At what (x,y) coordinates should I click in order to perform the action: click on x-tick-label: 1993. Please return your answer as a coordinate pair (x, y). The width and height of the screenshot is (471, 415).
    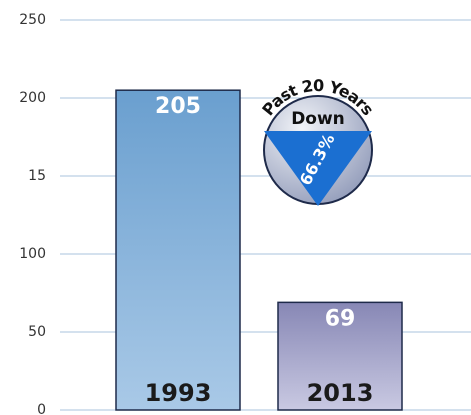
    Looking at the image, I should click on (178, 393).